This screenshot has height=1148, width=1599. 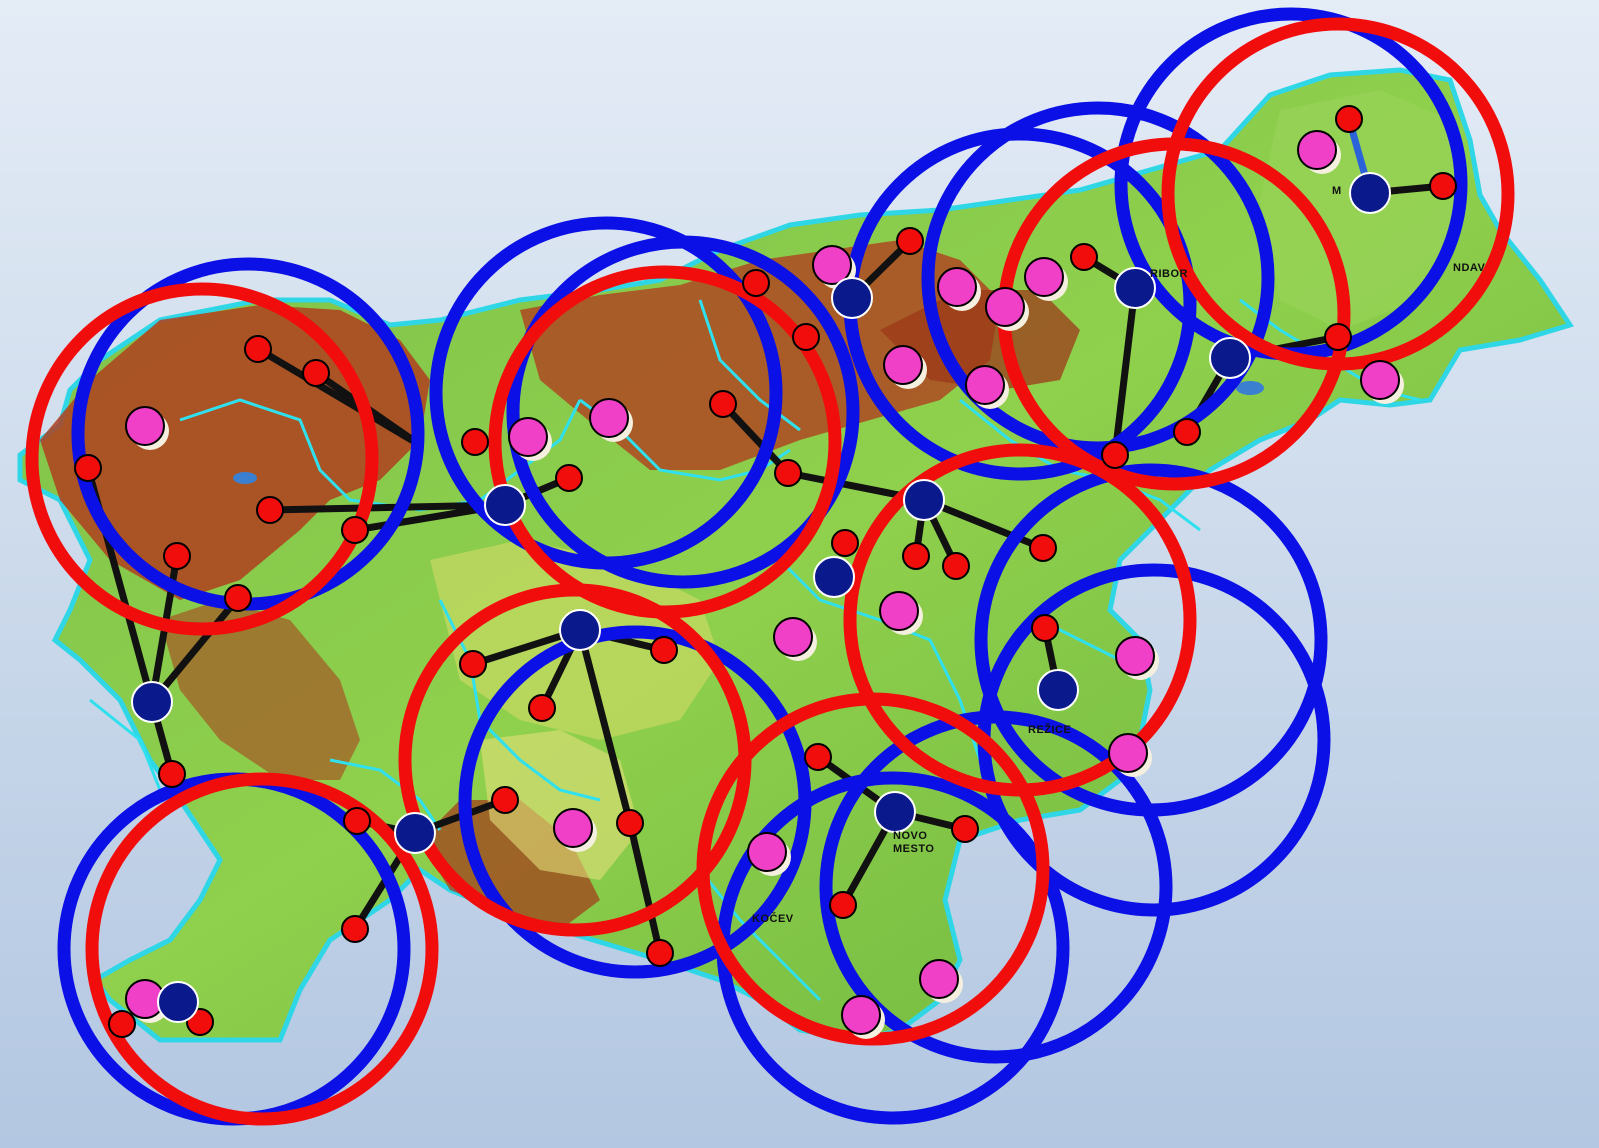 I want to click on lake, so click(x=245, y=478).